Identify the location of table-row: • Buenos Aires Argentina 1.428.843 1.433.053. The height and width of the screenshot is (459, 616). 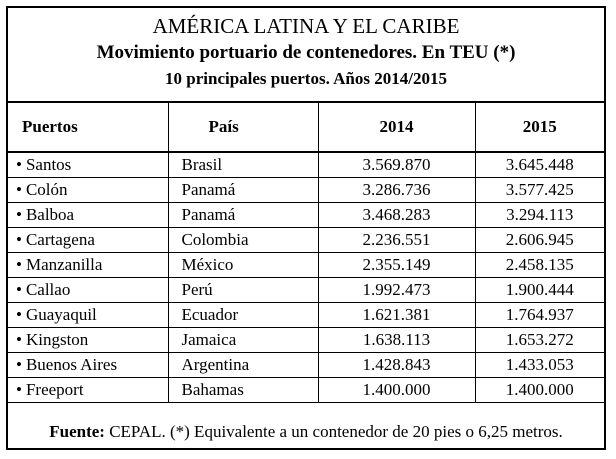
(306, 365).